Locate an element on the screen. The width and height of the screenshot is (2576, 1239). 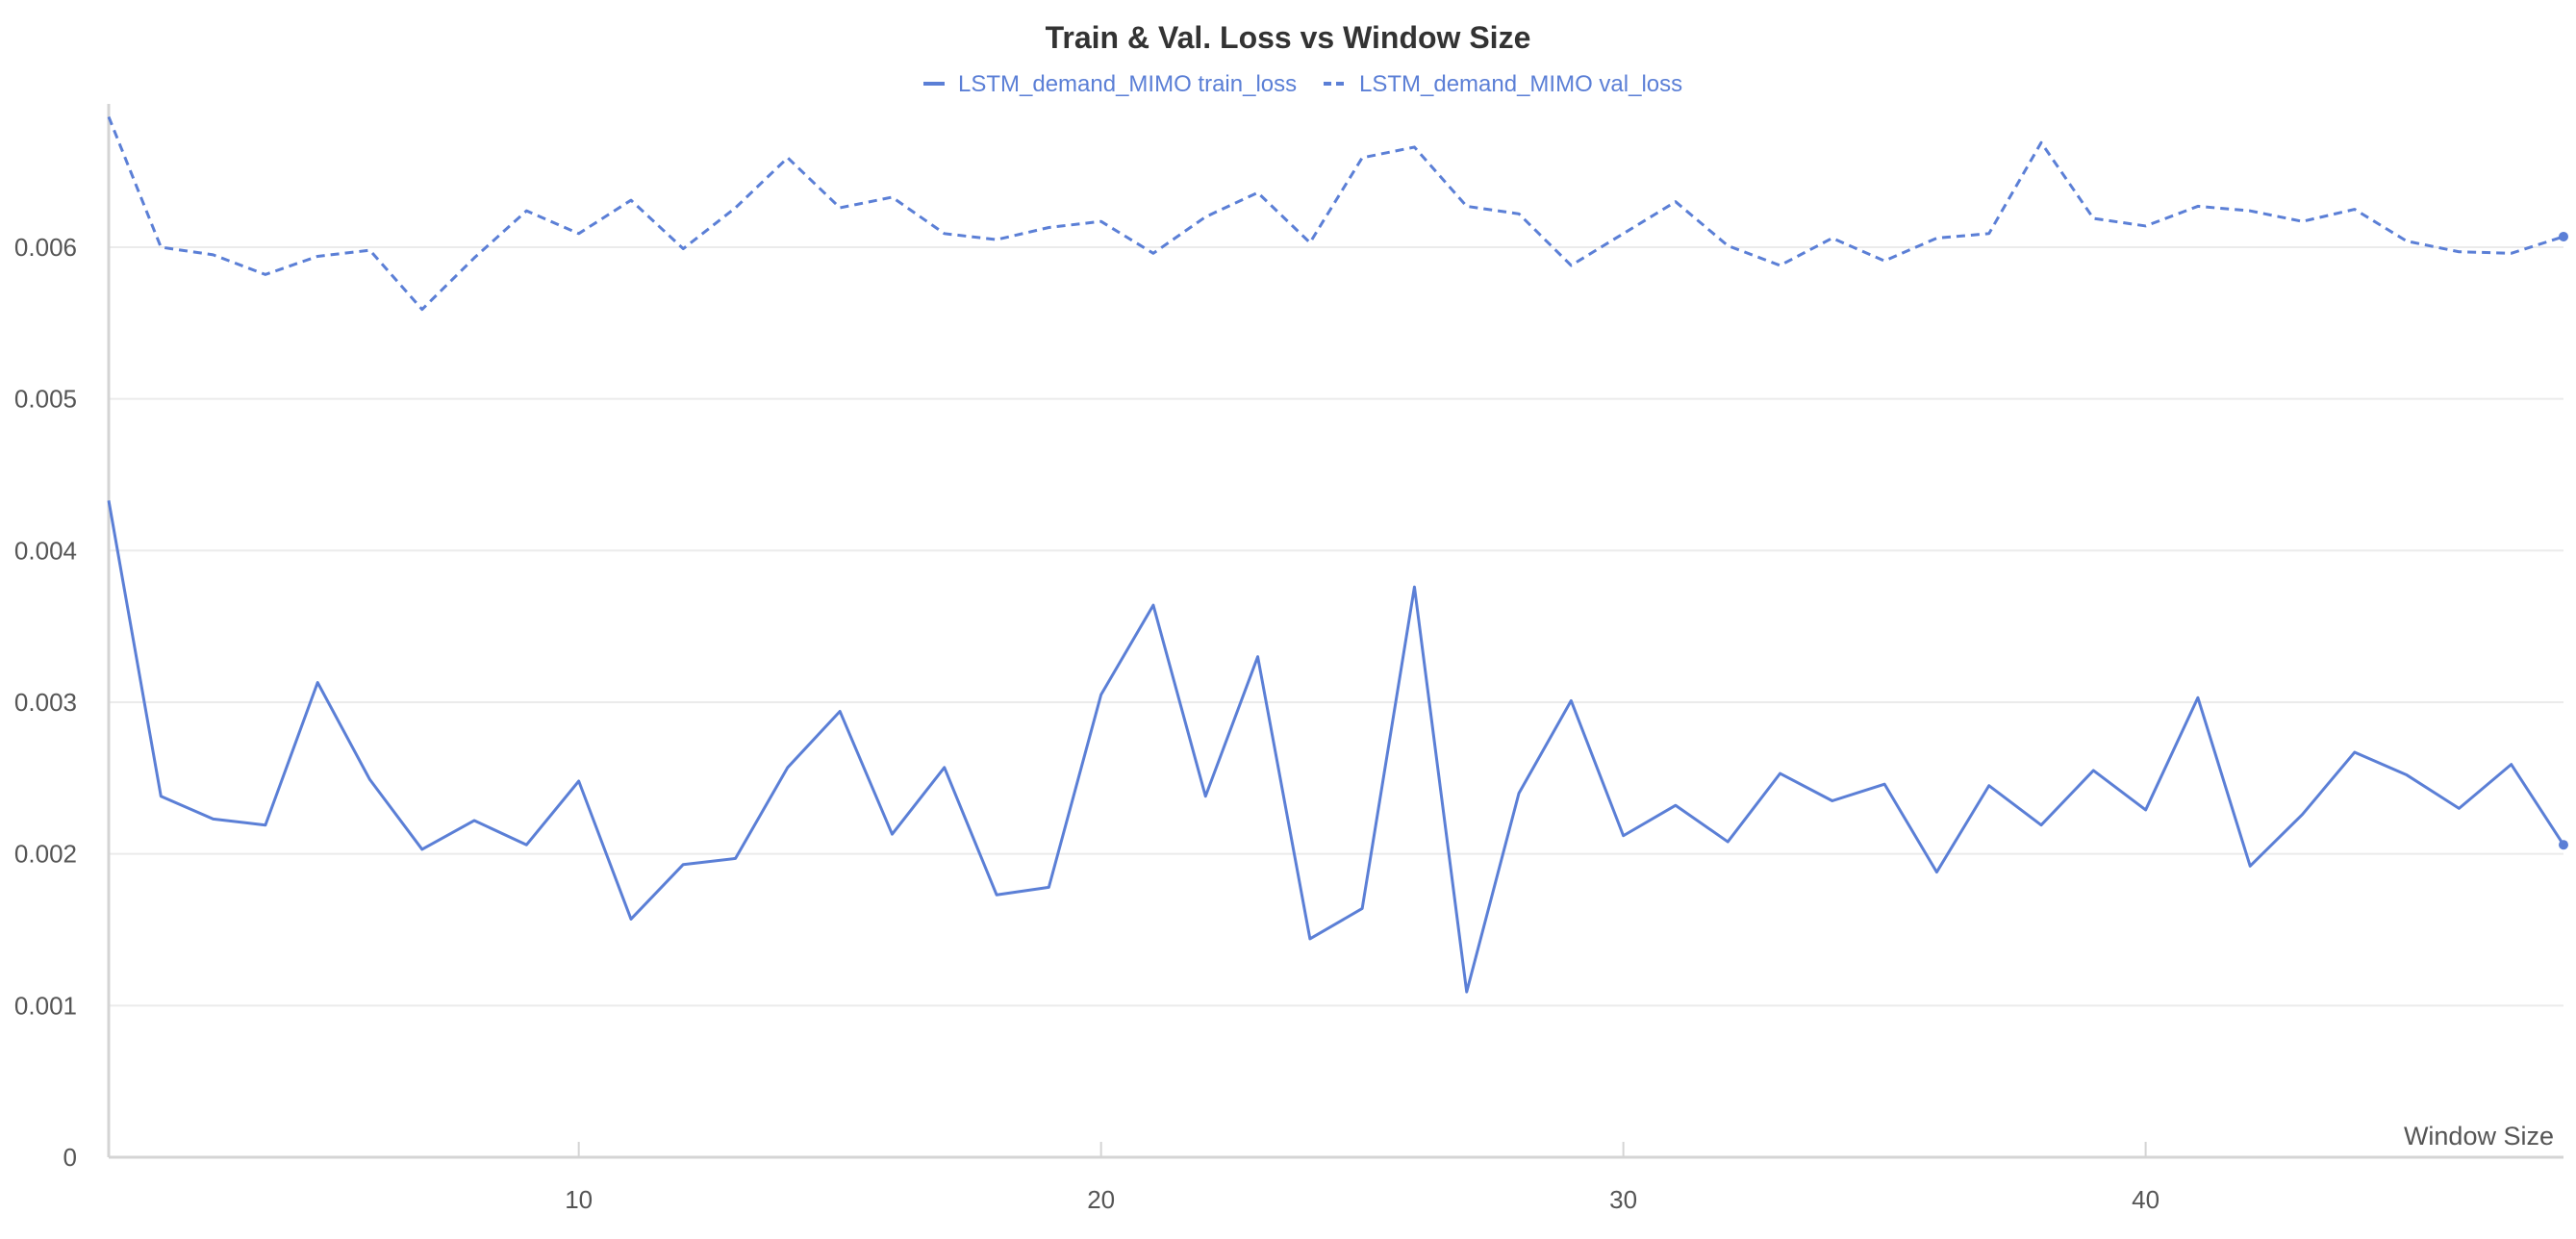
x-tick-labels: 10 20 30 40 is located at coordinates (1362, 1199).